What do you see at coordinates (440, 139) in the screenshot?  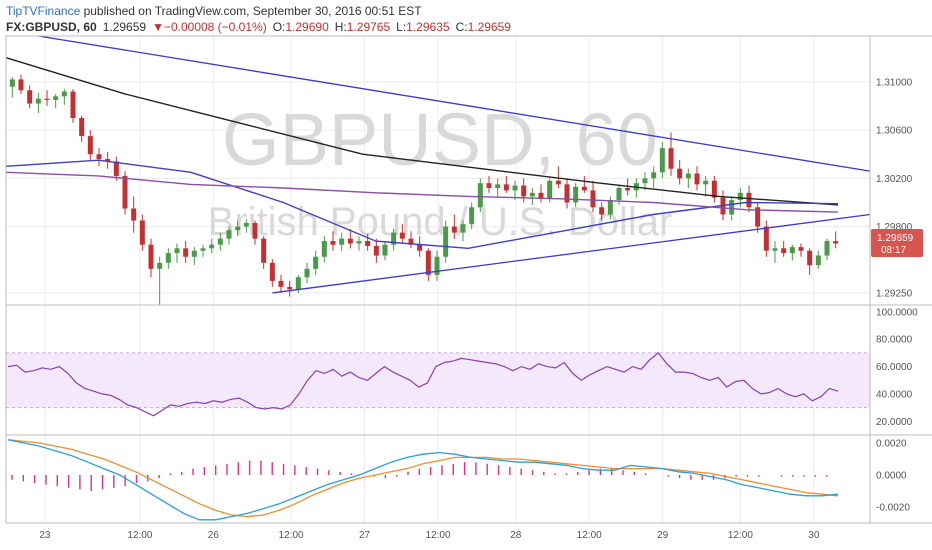 I see `watermark-symbol: GBPUSD, 60` at bounding box center [440, 139].